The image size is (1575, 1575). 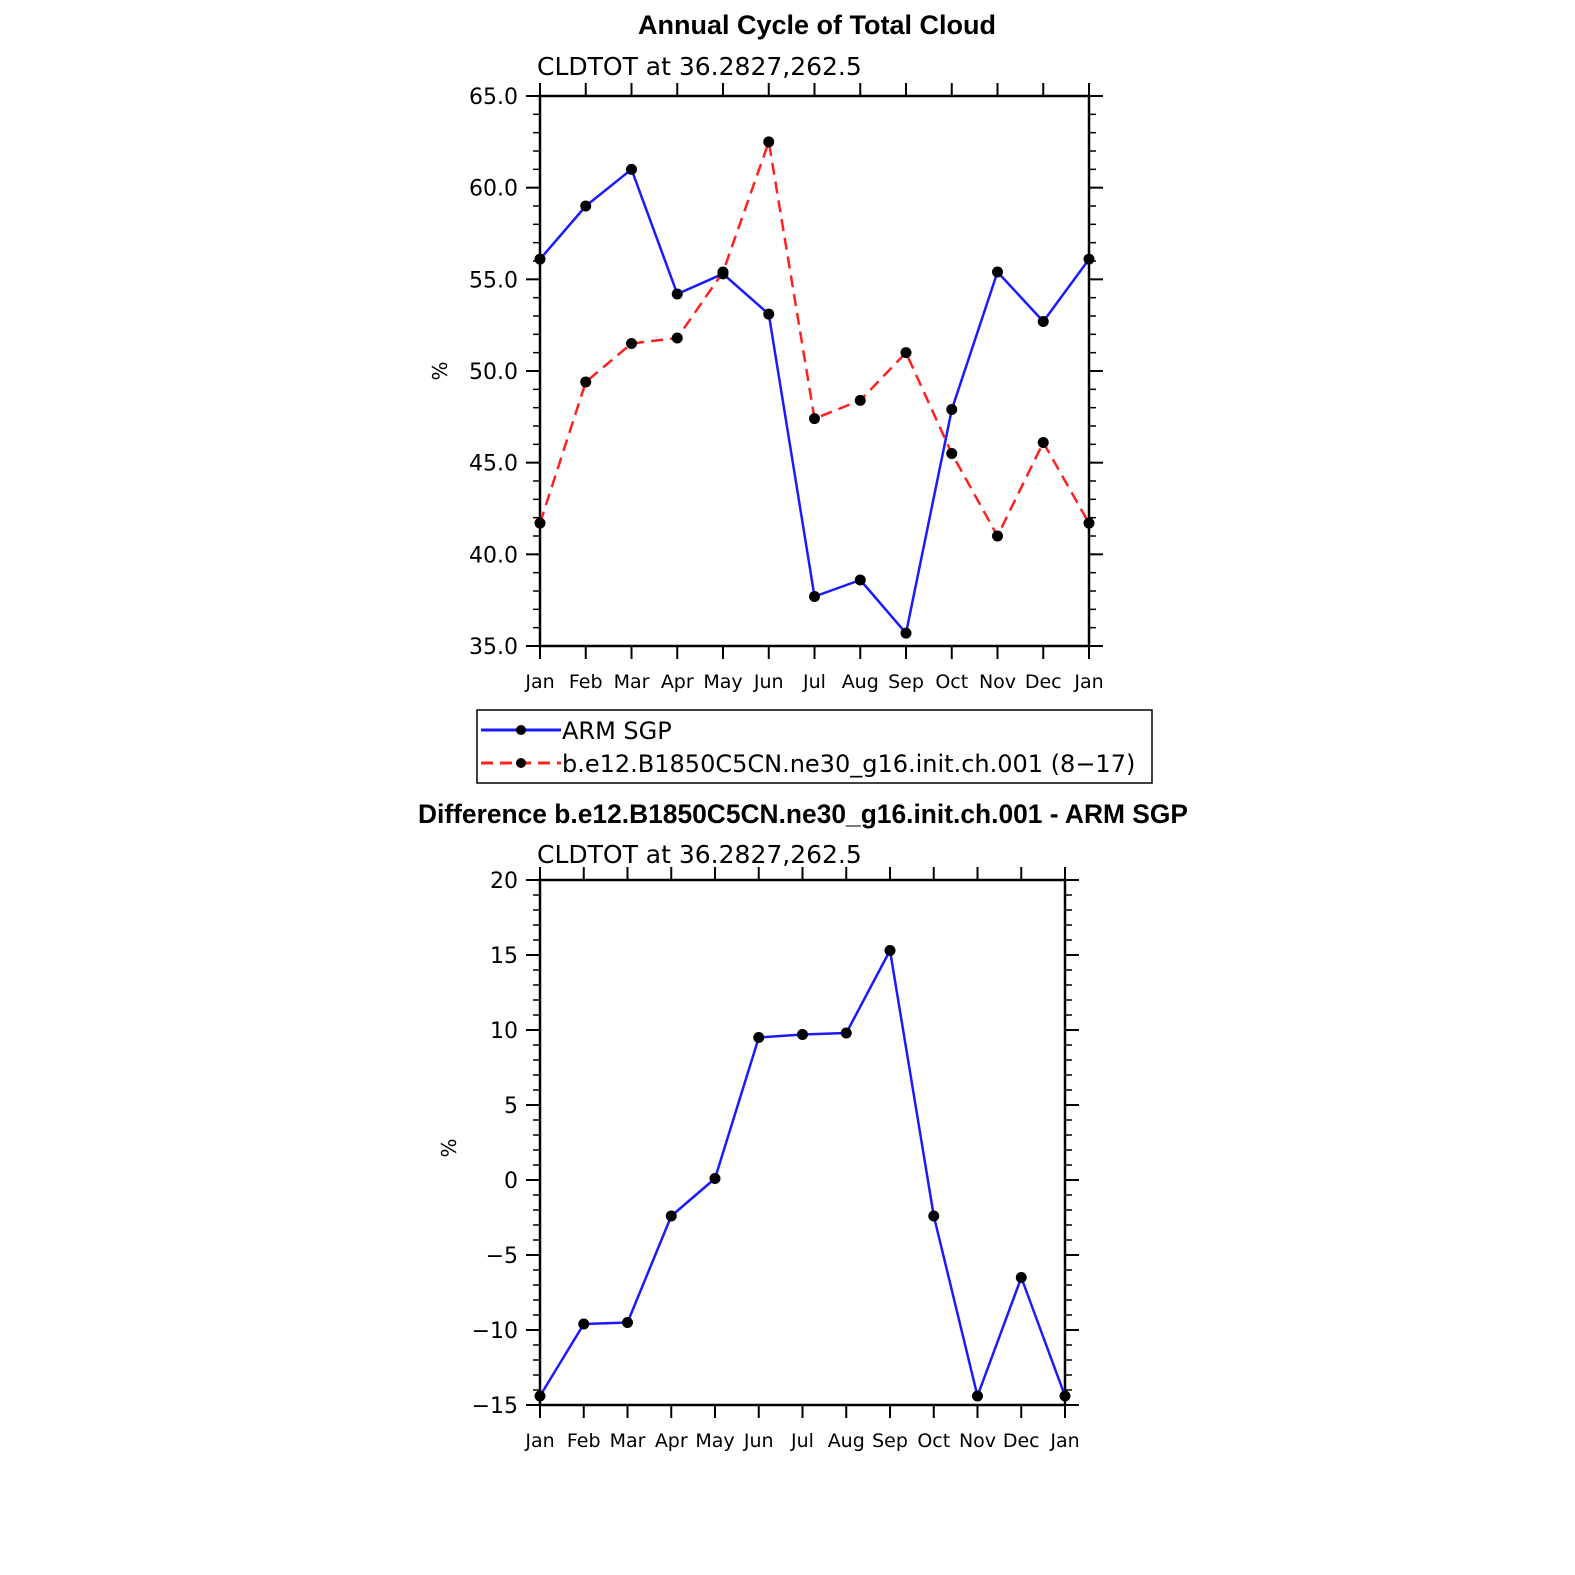 What do you see at coordinates (1021, 1441) in the screenshot?
I see `chart2-xtick-label: Dec` at bounding box center [1021, 1441].